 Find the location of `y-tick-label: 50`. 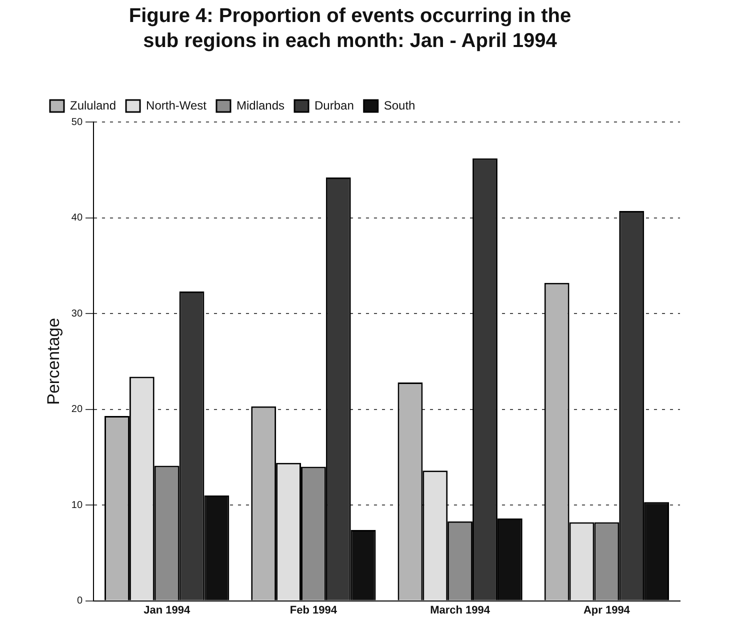

y-tick-label: 50 is located at coordinates (77, 122).